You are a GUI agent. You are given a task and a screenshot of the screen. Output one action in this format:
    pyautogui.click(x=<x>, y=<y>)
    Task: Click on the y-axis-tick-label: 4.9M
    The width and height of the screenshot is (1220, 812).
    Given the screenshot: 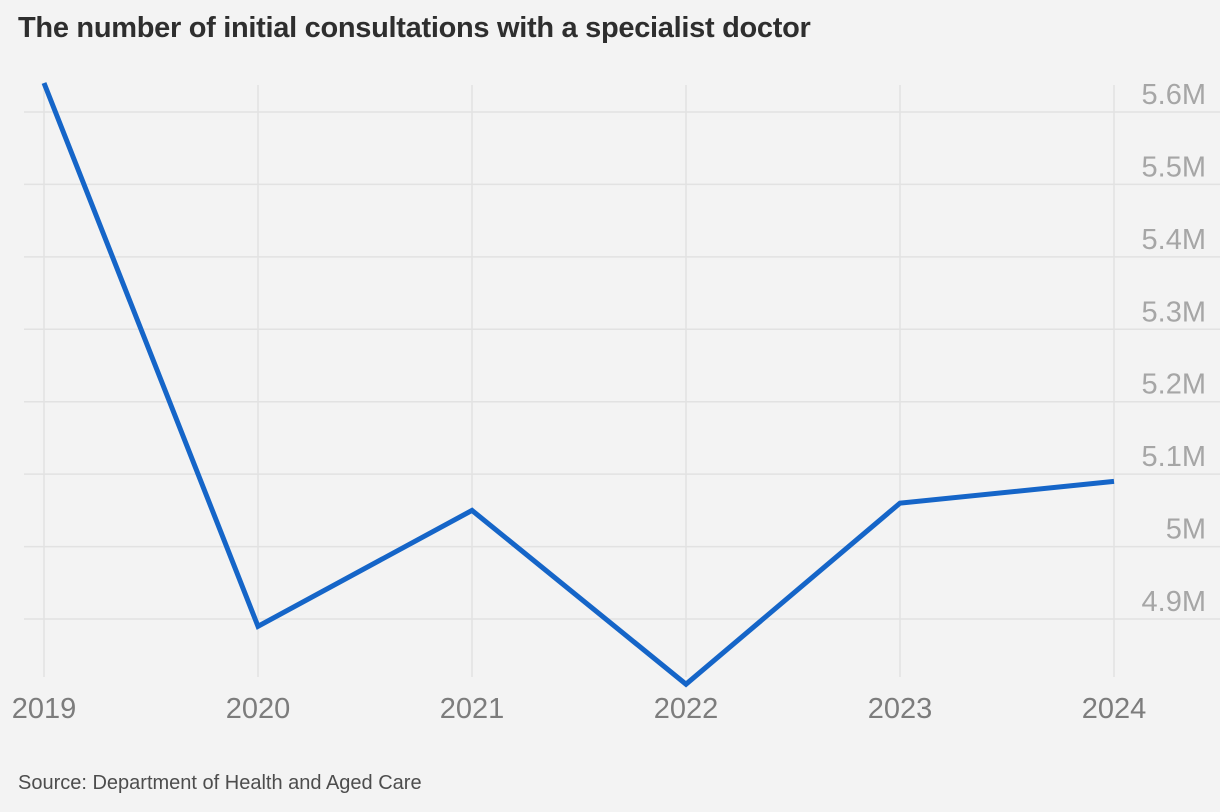 What is the action you would take?
    pyautogui.click(x=1174, y=602)
    